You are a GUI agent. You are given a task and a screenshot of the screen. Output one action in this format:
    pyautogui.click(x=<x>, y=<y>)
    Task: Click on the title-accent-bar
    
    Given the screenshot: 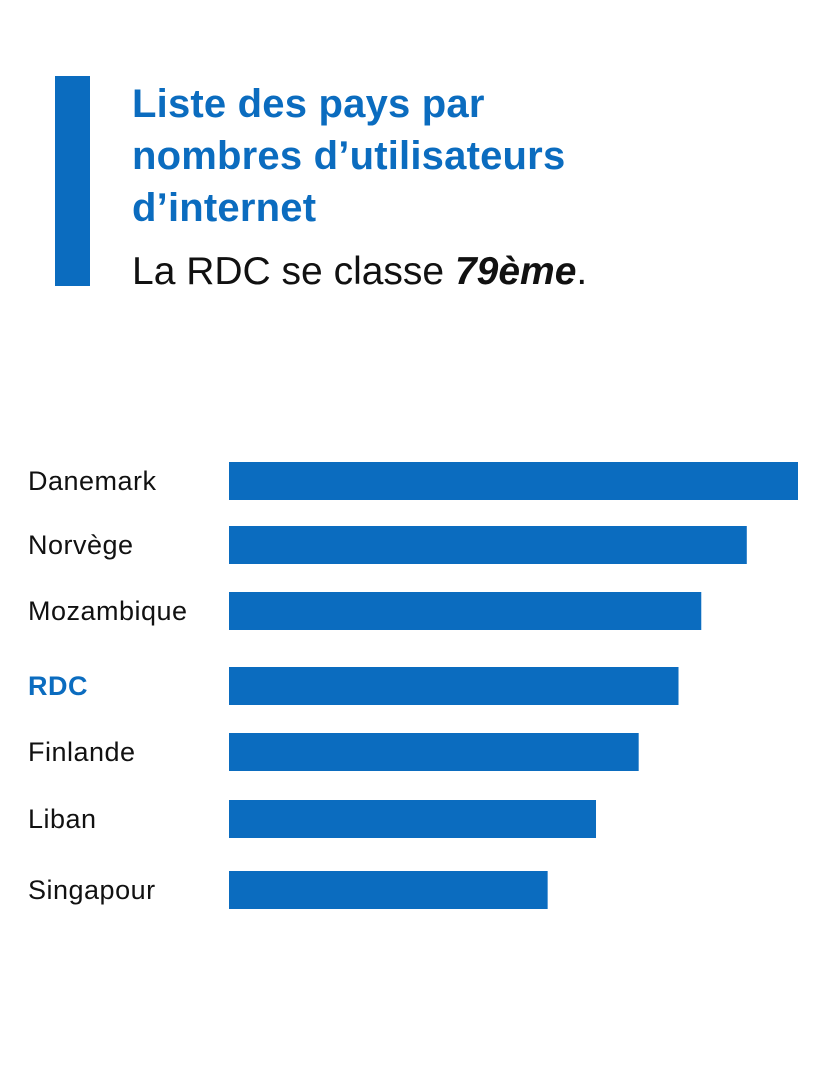 What is the action you would take?
    pyautogui.click(x=72, y=181)
    